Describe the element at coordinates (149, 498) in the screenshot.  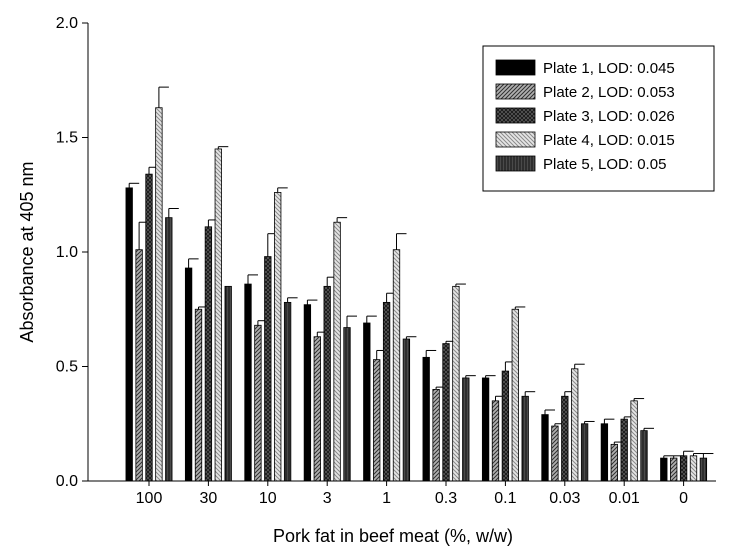
I see `x-tick-label: 100` at that location.